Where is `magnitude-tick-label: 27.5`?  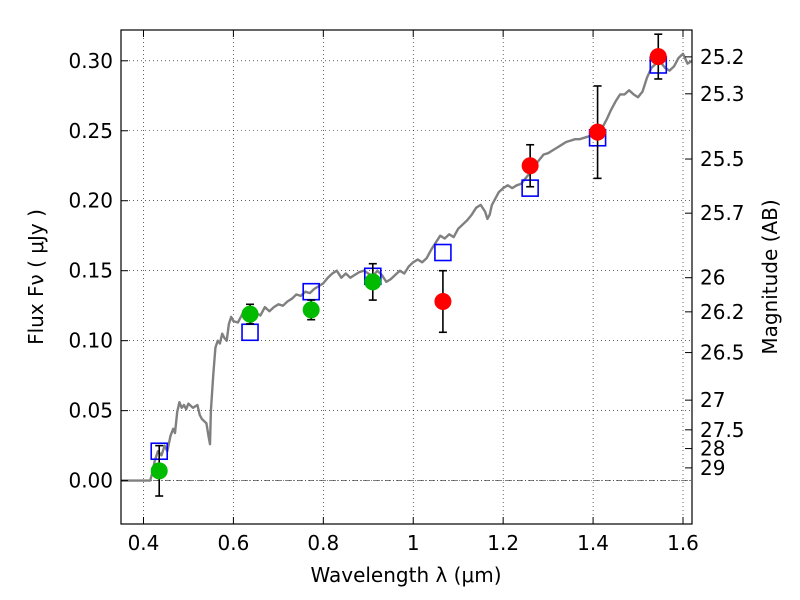 magnitude-tick-label: 27.5 is located at coordinates (722, 430).